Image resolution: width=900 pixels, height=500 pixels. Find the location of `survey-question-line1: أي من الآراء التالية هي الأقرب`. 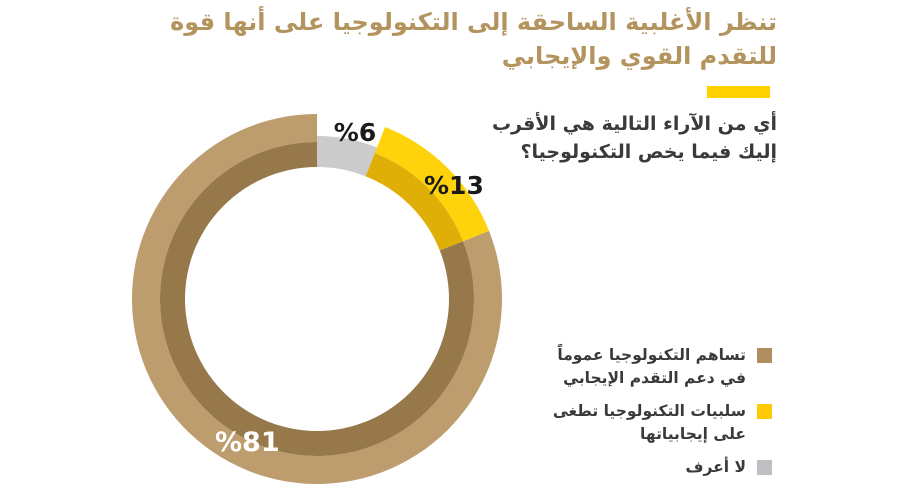

survey-question-line1: أي من الآراء التالية هي الأقرب is located at coordinates (634, 124).